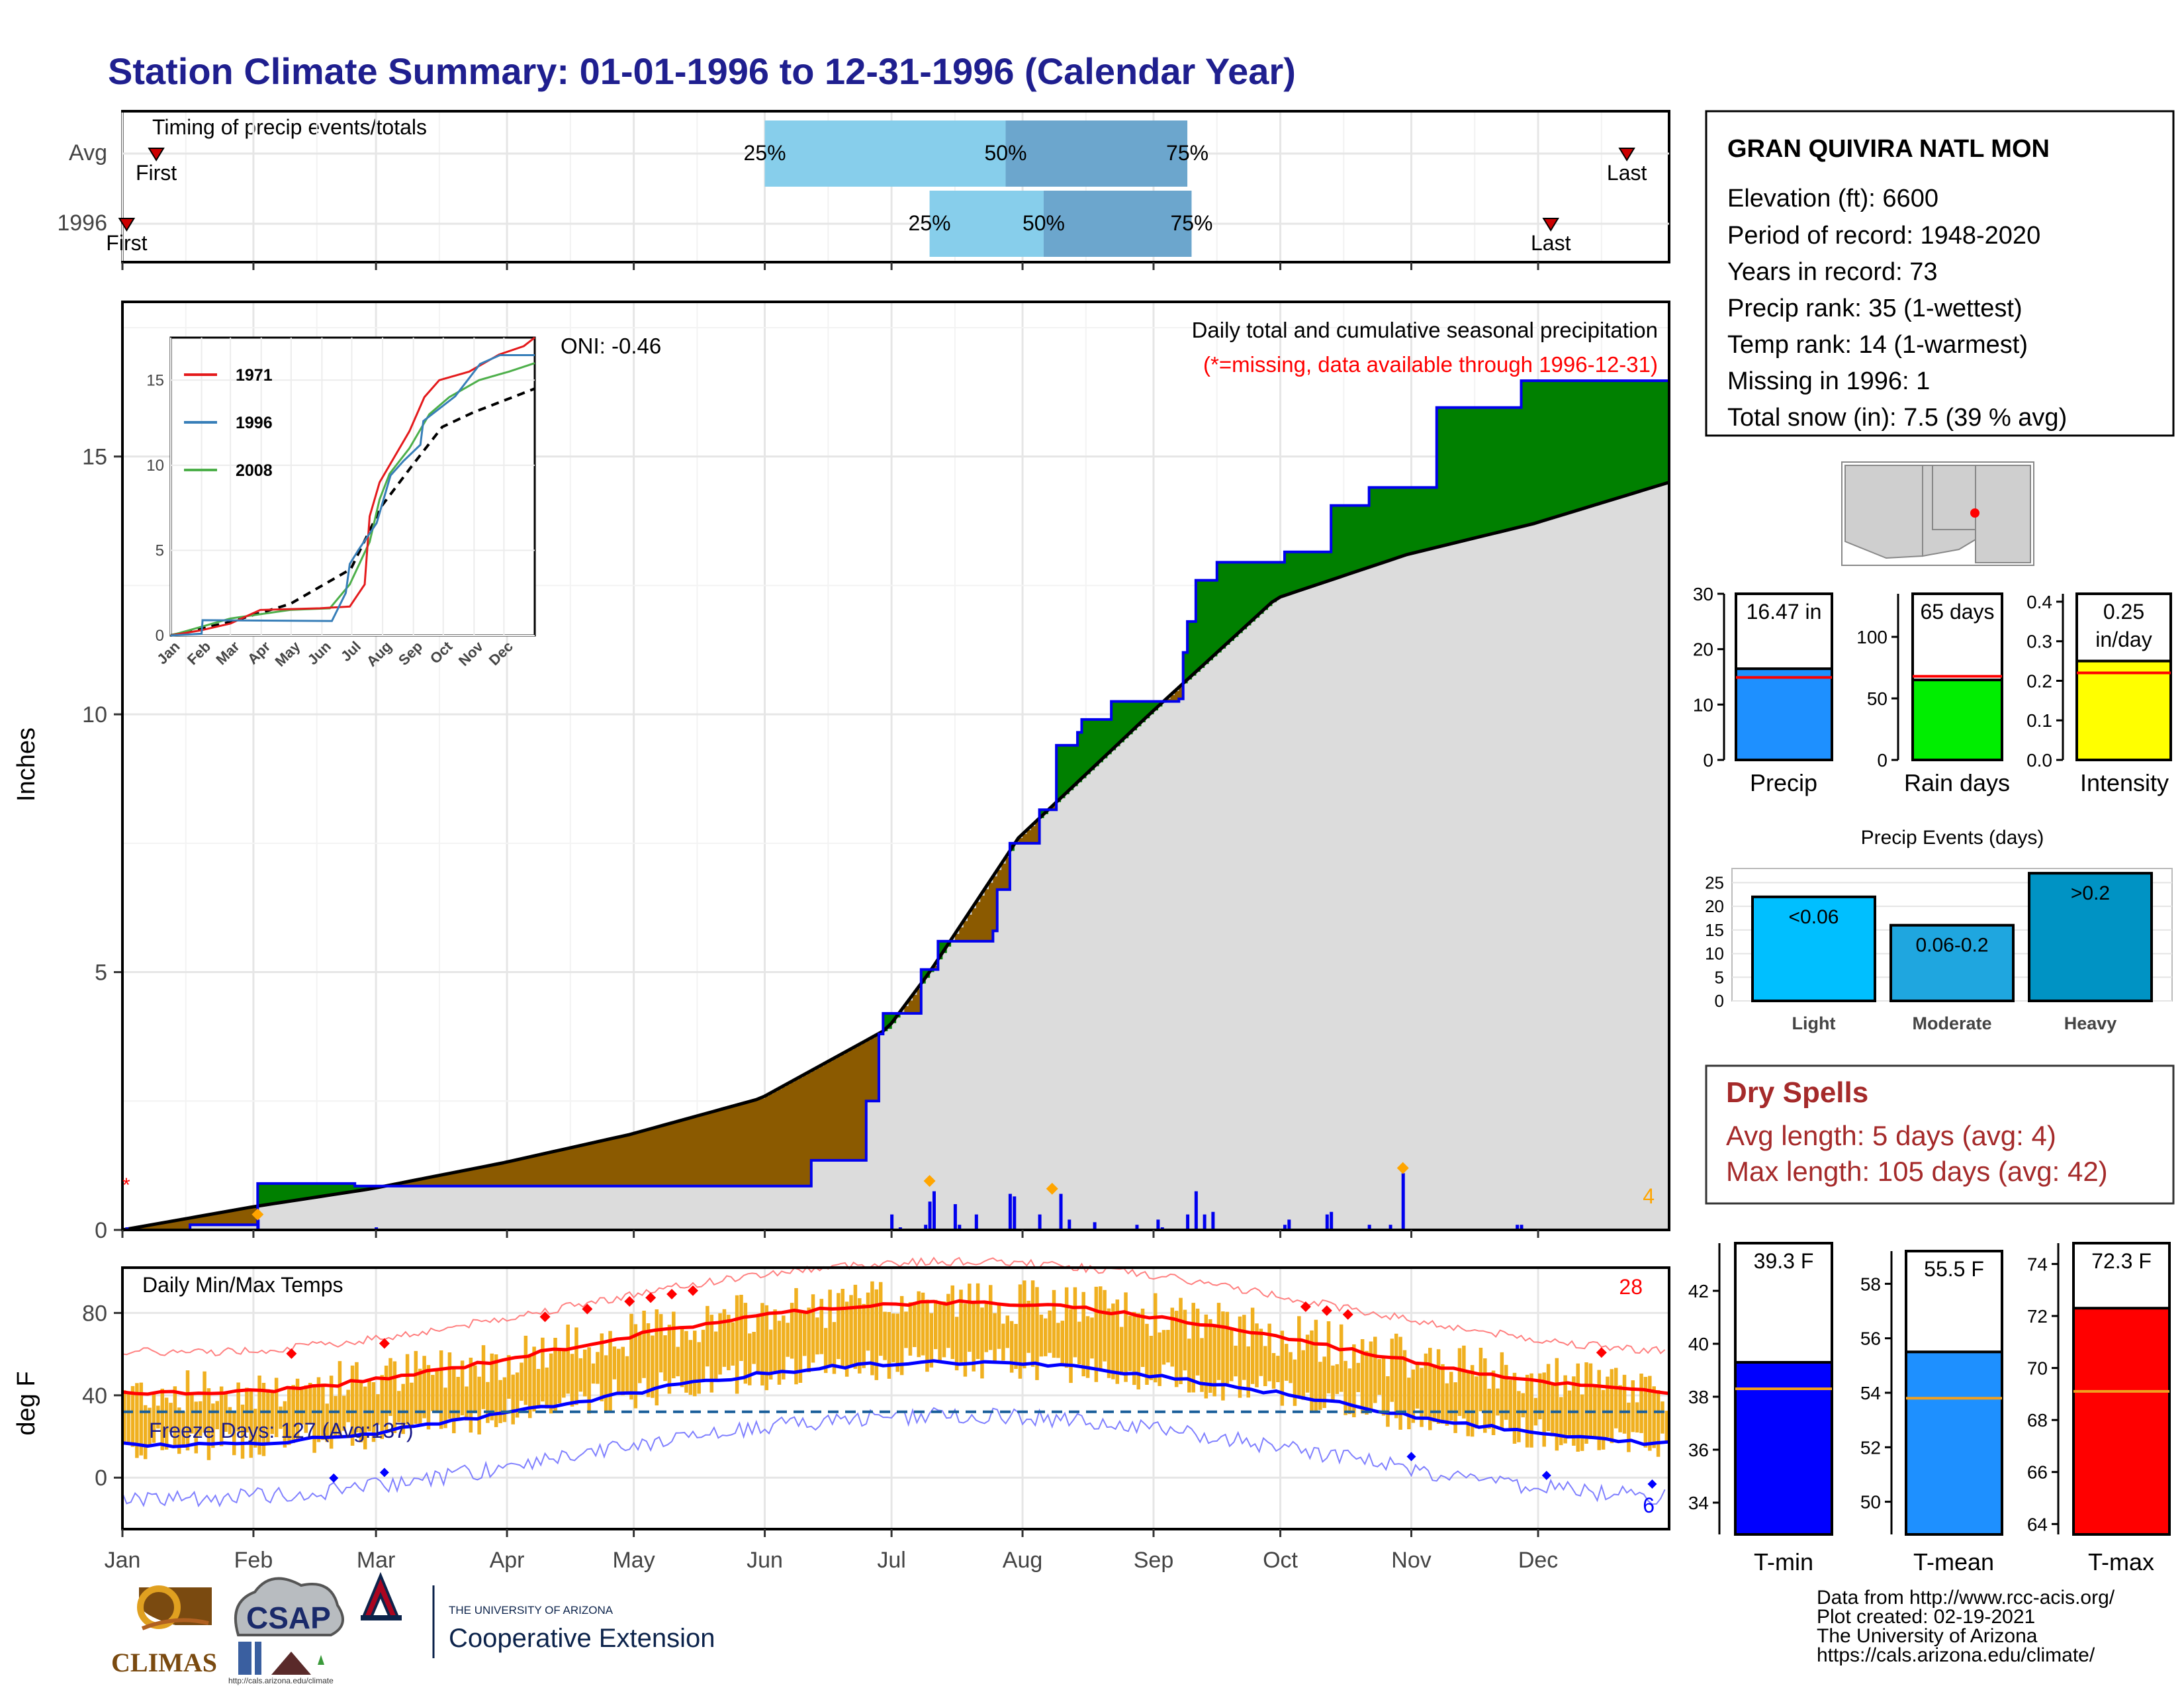 The image size is (2184, 1688). What do you see at coordinates (1784, 1261) in the screenshot?
I see `small-chart-value-label: 39.3 F` at bounding box center [1784, 1261].